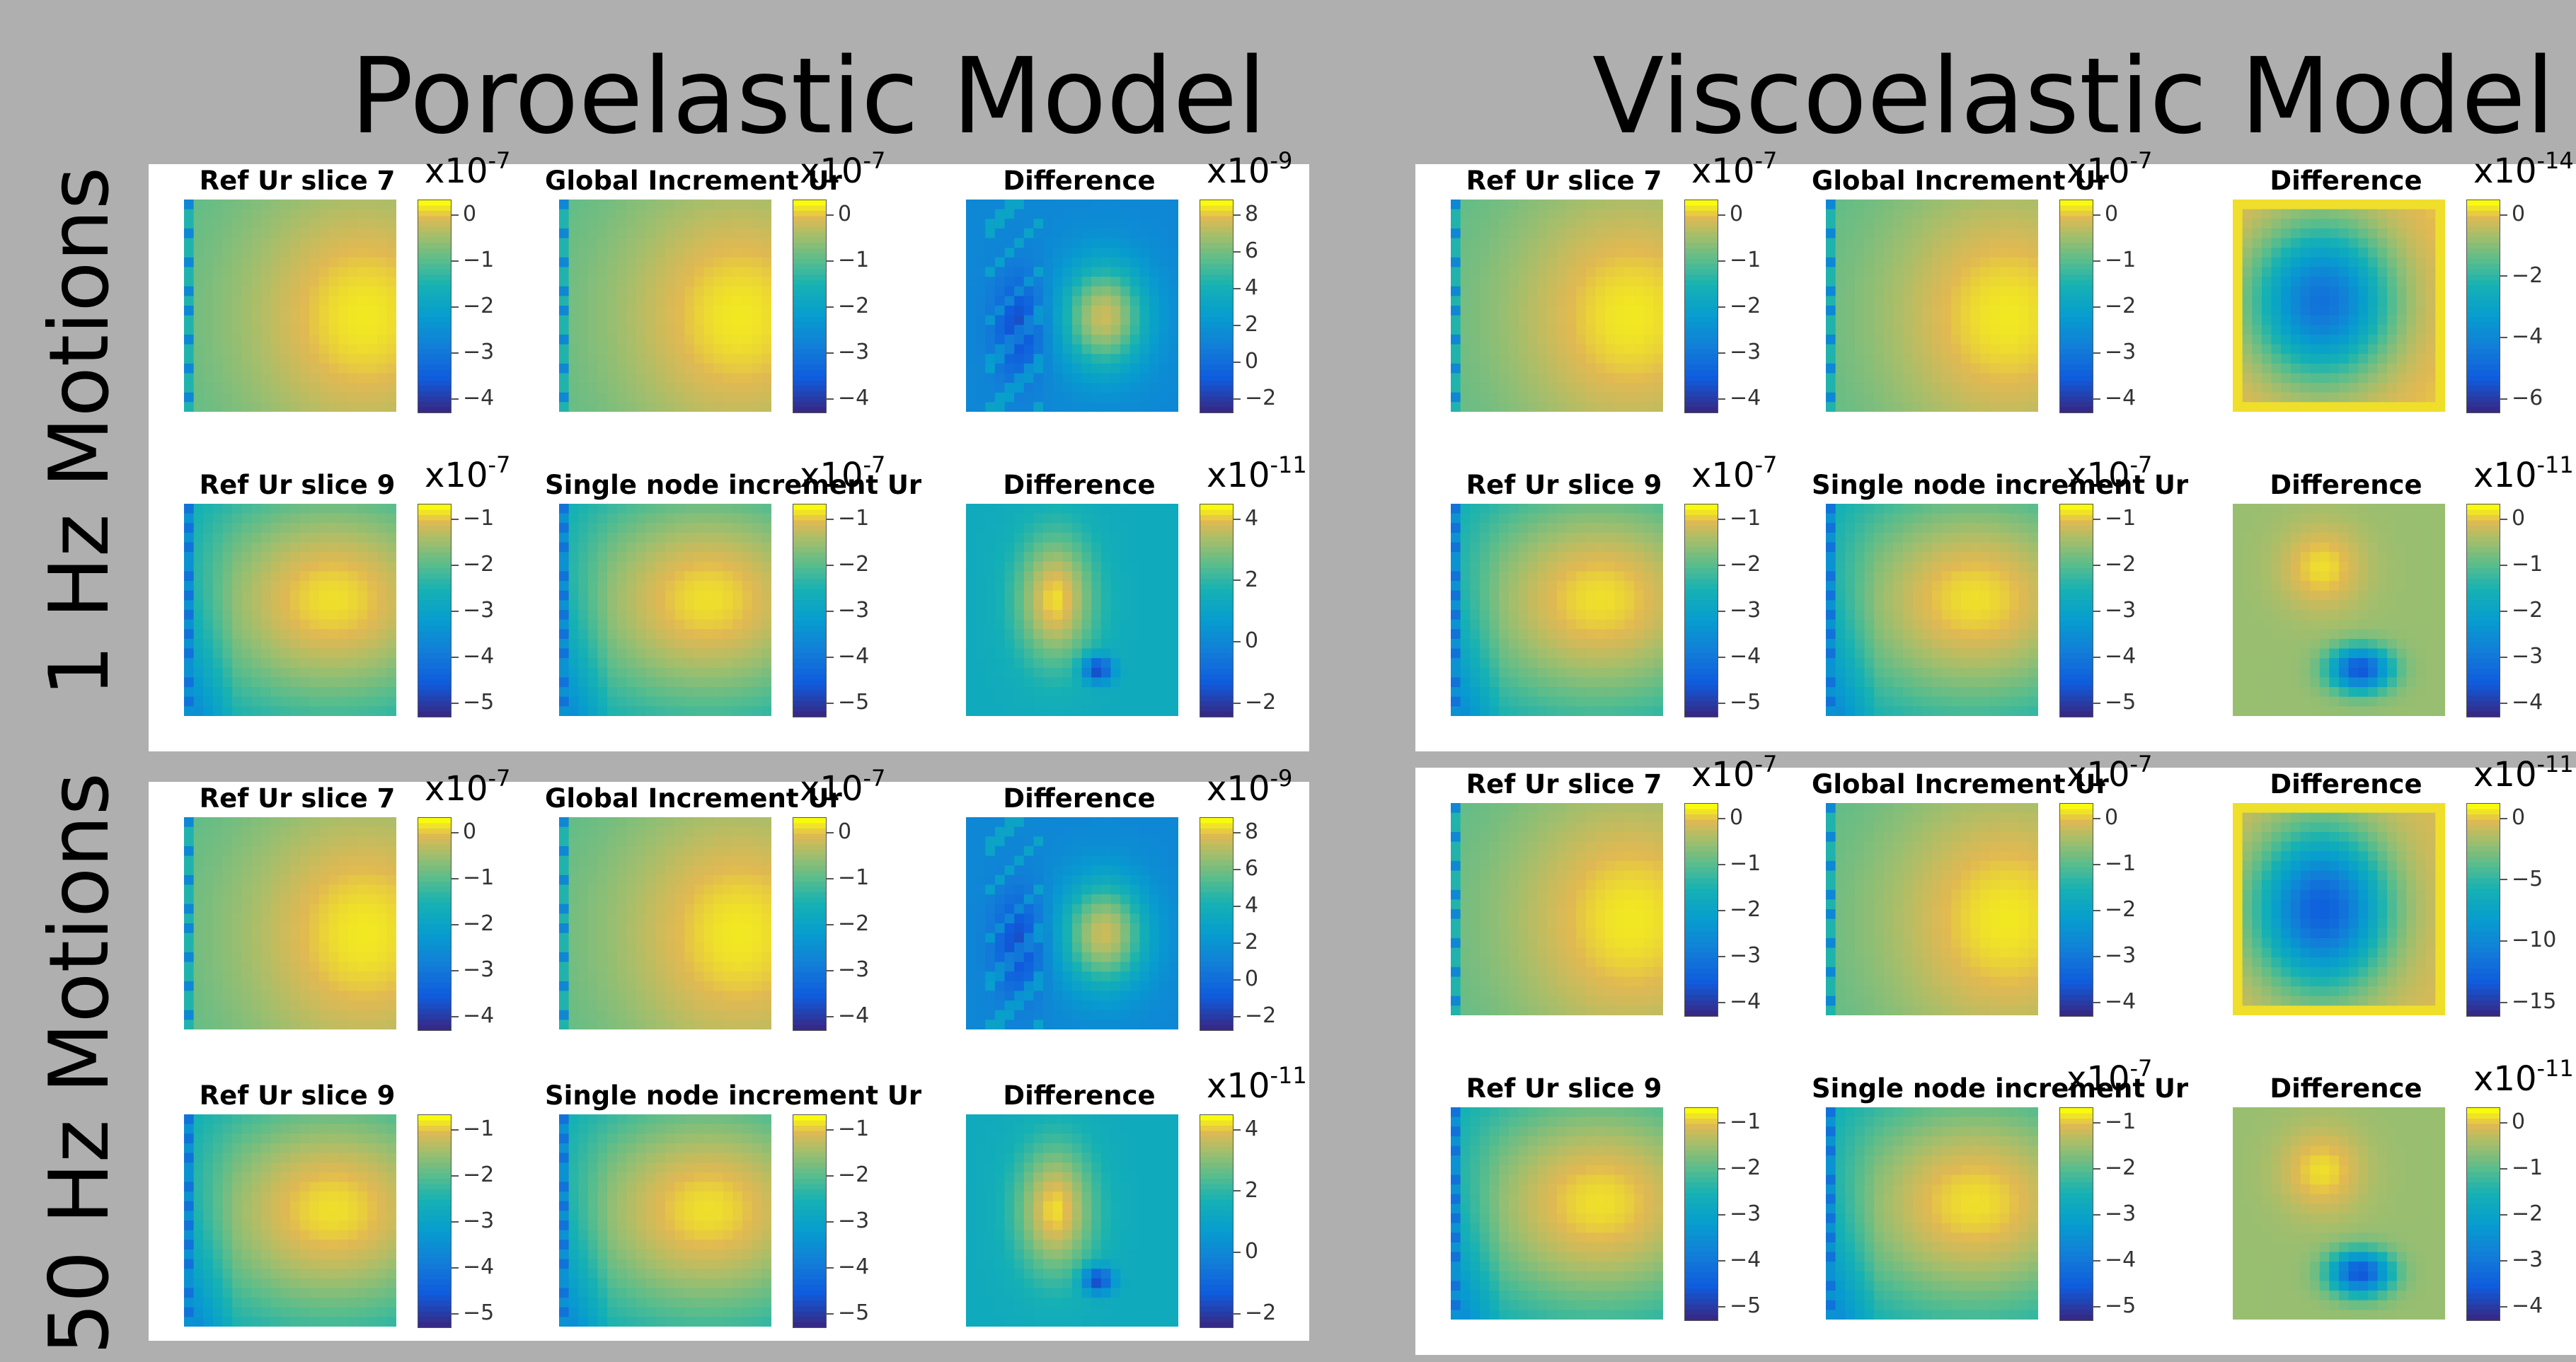  I want to click on heatmap-svg, so click(1073, 923).